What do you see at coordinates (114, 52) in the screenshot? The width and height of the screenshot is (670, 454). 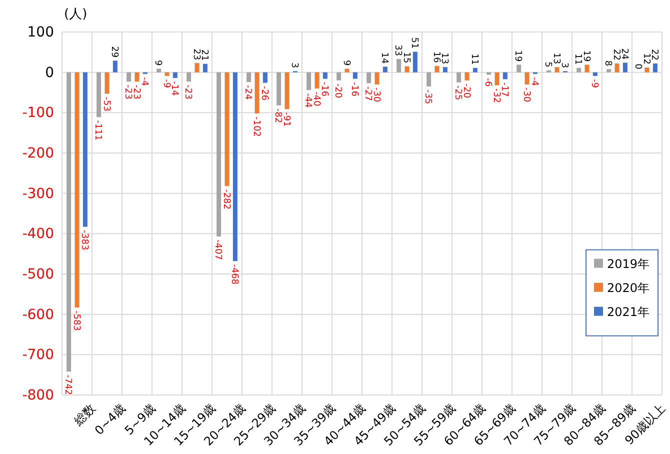 I see `data-label: 29` at bounding box center [114, 52].